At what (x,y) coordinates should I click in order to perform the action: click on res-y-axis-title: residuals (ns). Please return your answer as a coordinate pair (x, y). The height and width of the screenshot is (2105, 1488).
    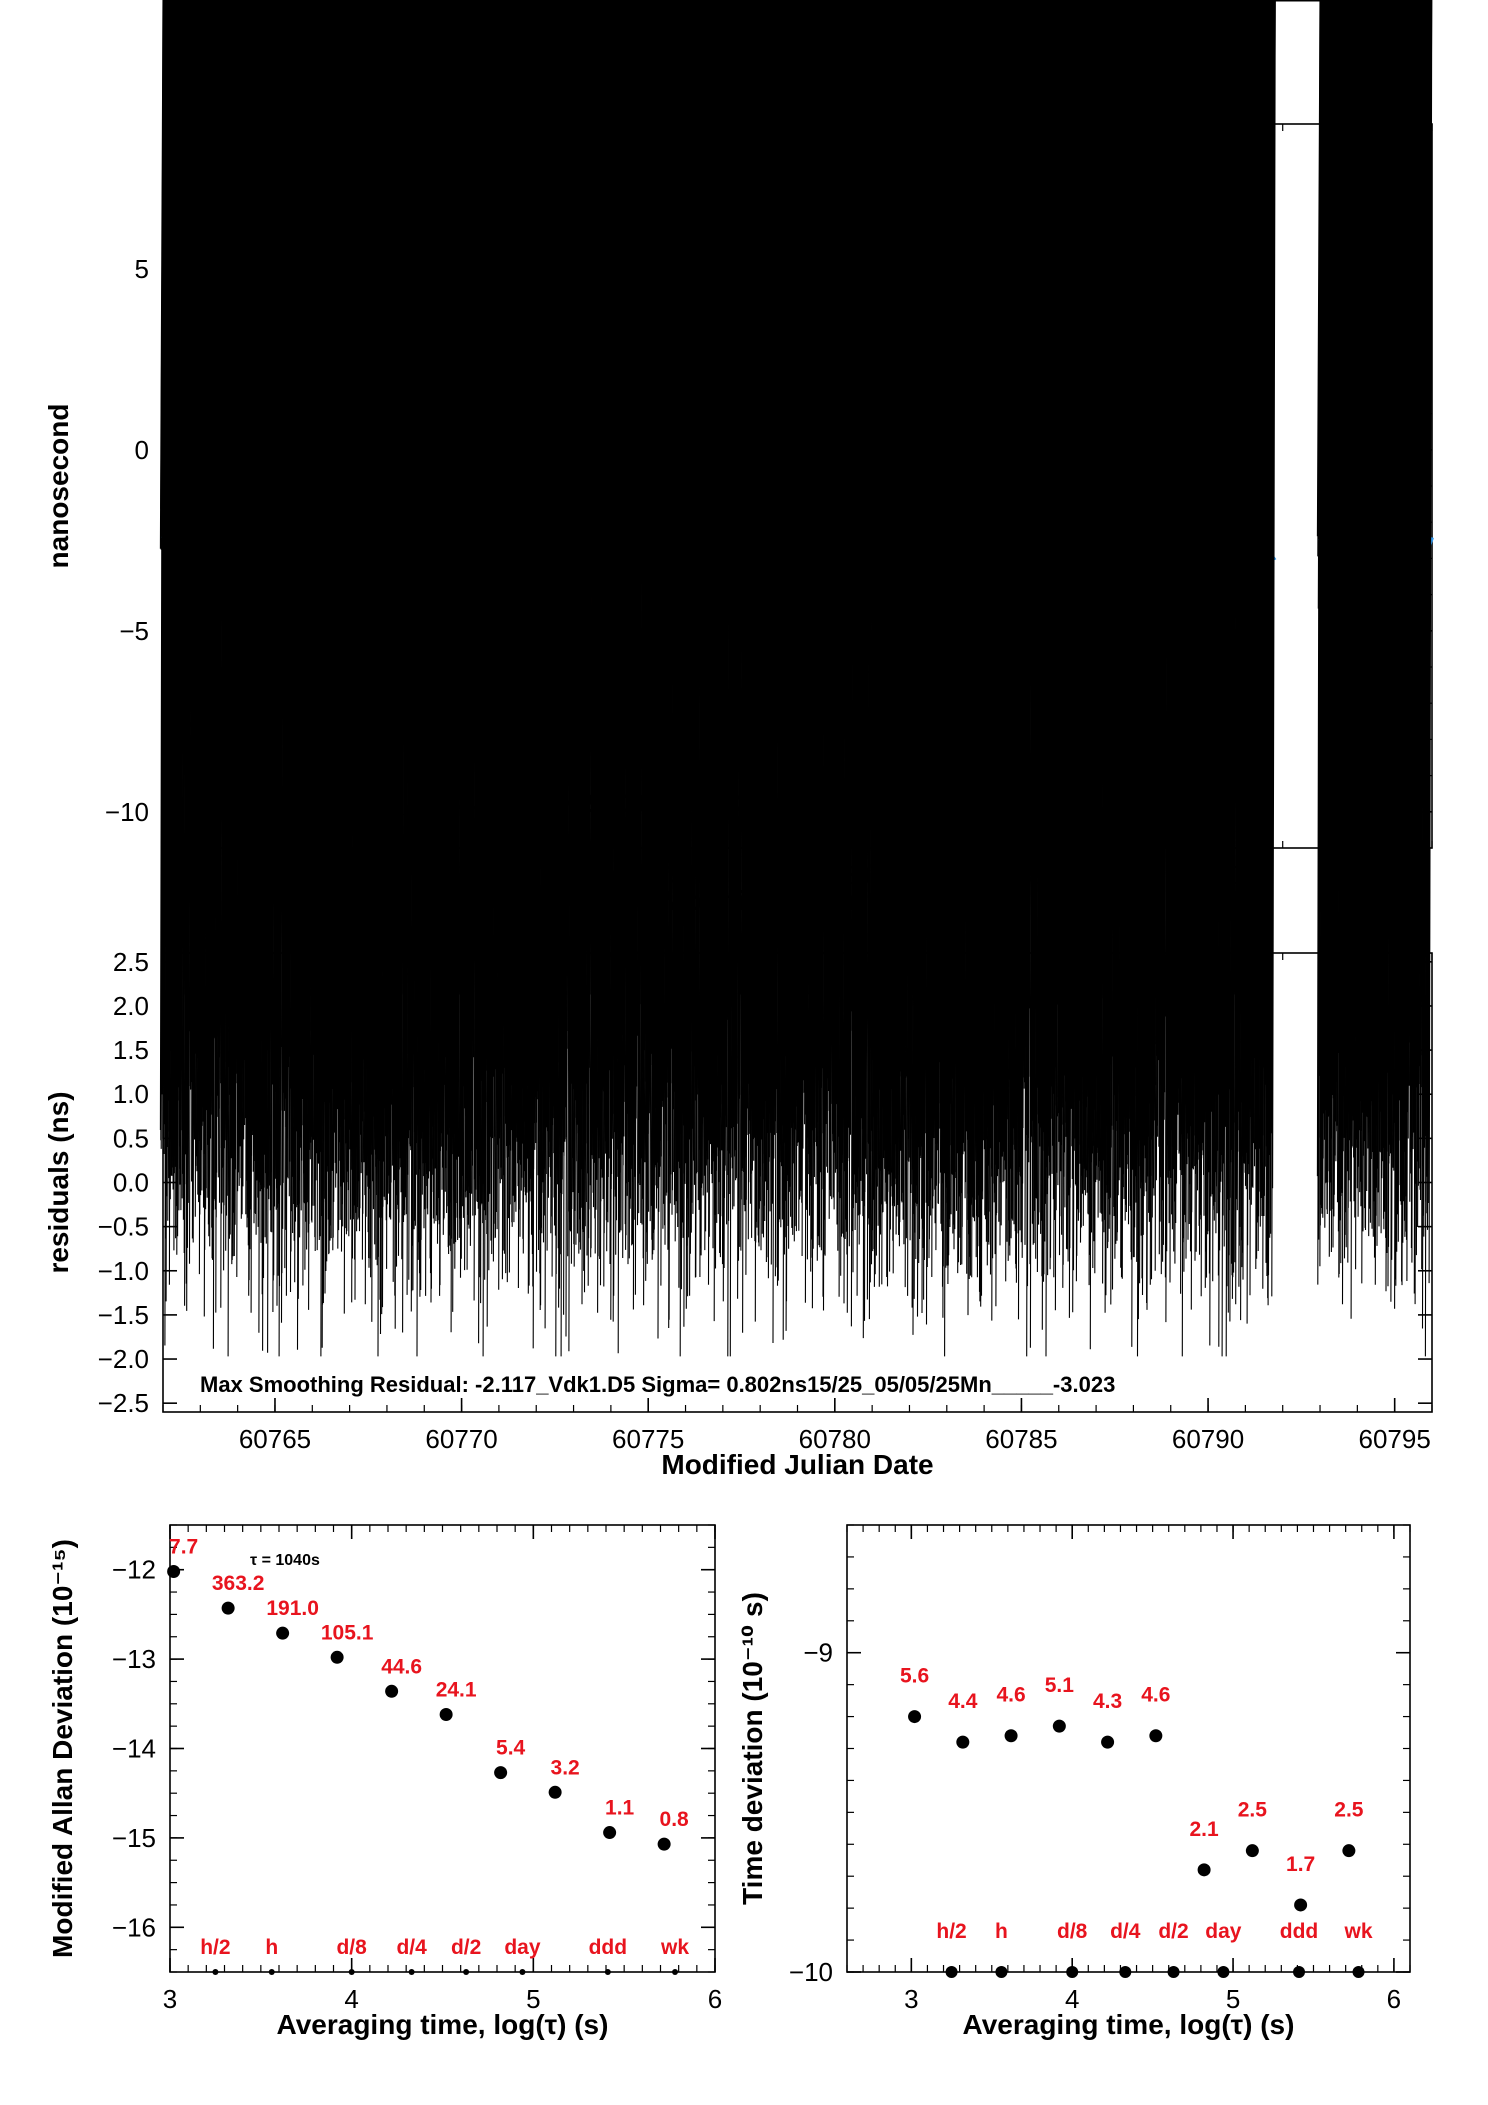
    Looking at the image, I should click on (58, 1182).